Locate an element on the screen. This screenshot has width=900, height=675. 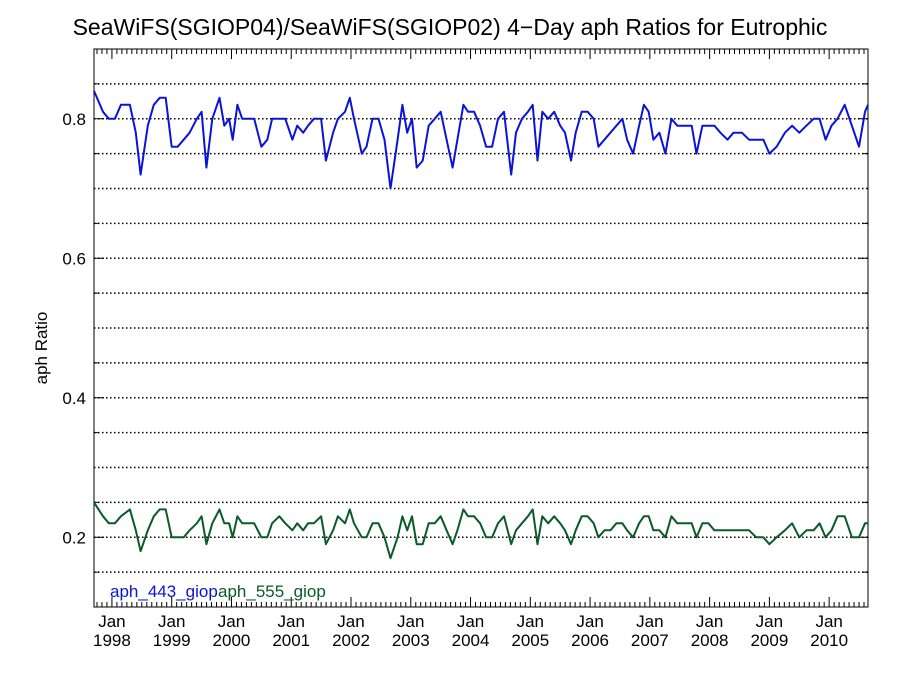
y-tick-label: 0.4 is located at coordinates (74, 398).